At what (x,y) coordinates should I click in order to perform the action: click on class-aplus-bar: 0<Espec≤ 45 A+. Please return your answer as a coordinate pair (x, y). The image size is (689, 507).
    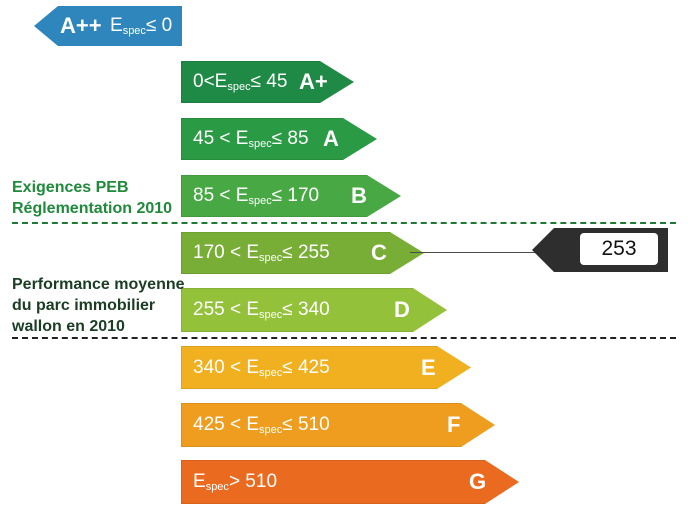
    Looking at the image, I should click on (267, 82).